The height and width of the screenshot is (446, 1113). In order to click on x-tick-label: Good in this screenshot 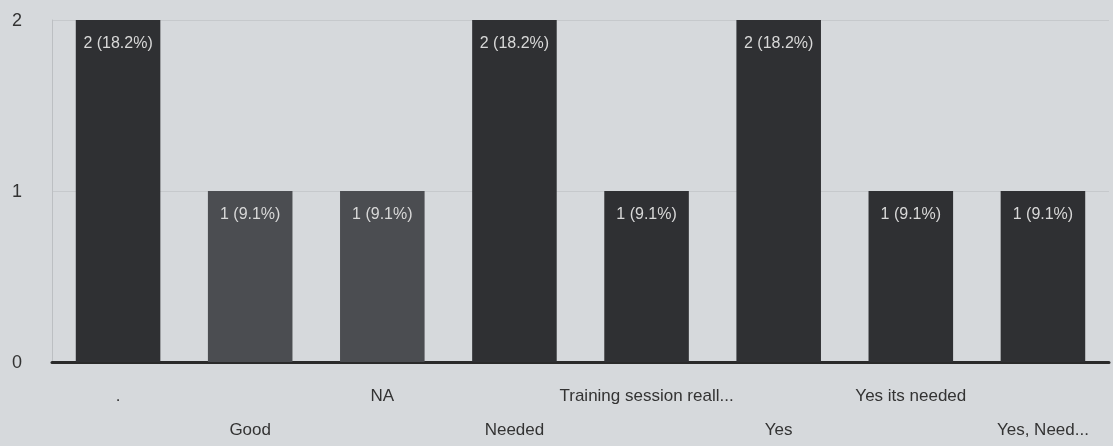, I will do `click(250, 429)`.